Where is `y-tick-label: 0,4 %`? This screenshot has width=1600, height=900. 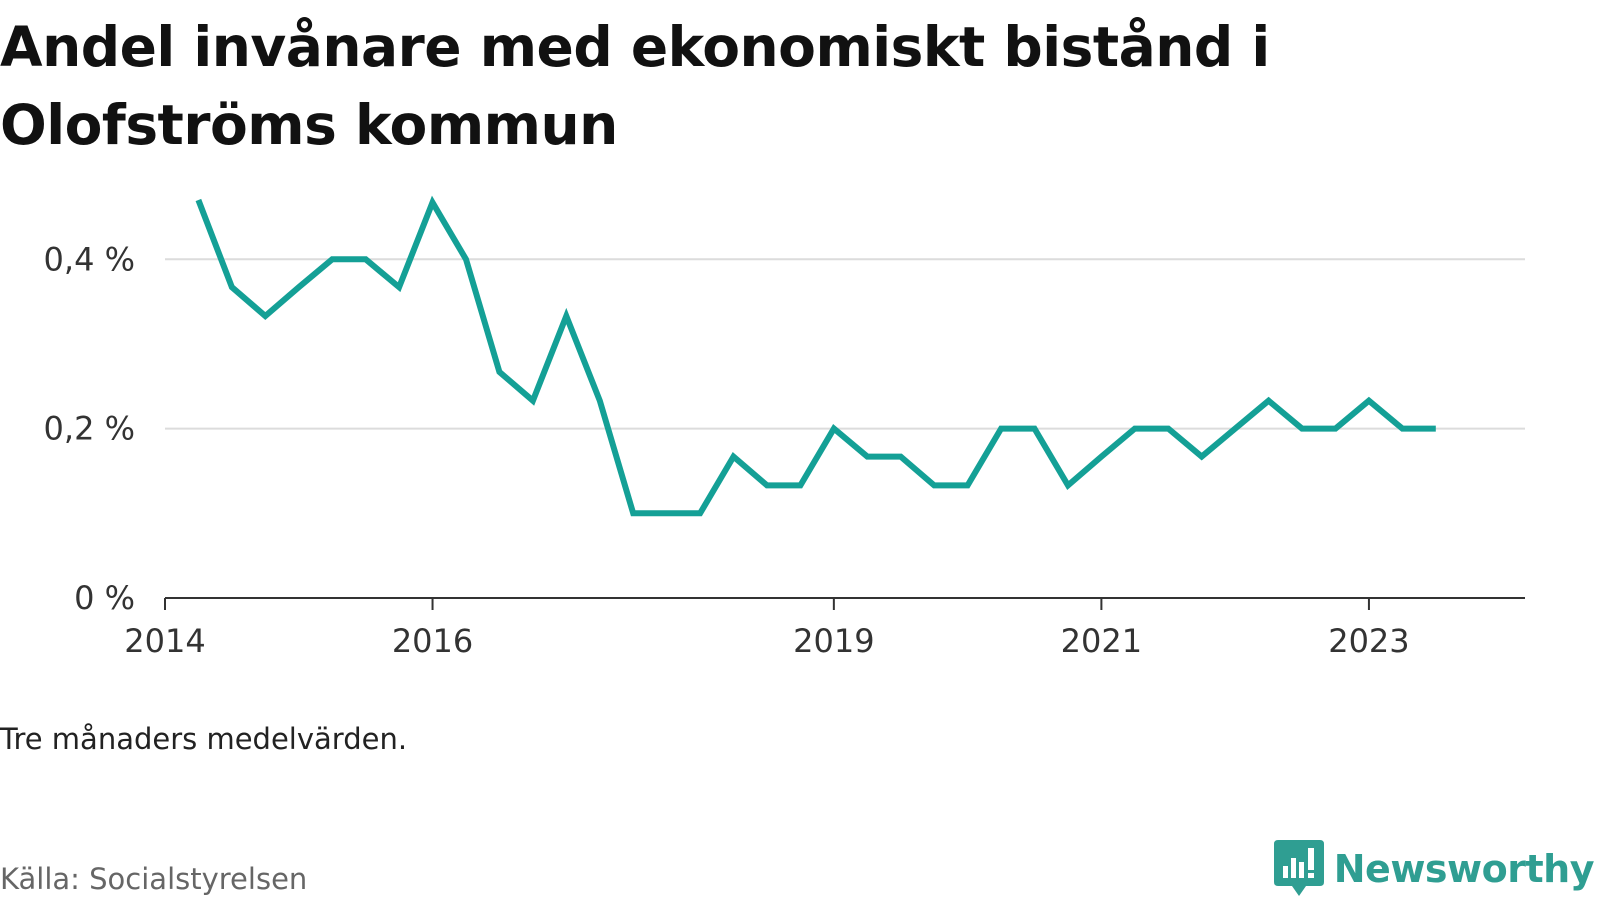 y-tick-label: 0,4 % is located at coordinates (89, 259).